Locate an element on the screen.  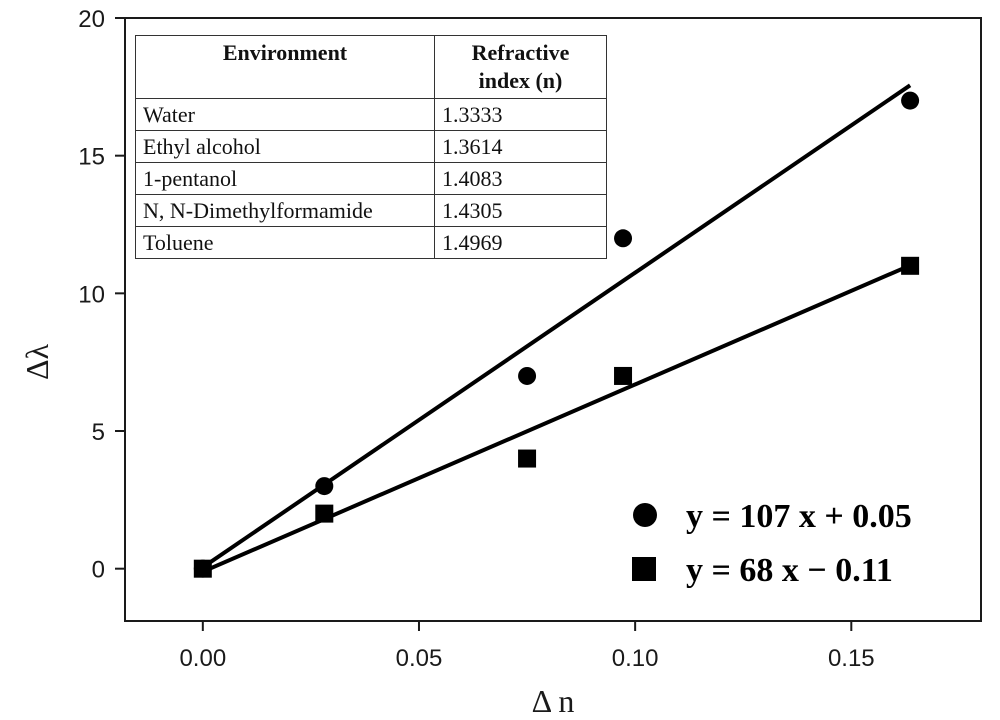
table-row: N, N-Dimethylformamide 1.4305 is located at coordinates (371, 210).